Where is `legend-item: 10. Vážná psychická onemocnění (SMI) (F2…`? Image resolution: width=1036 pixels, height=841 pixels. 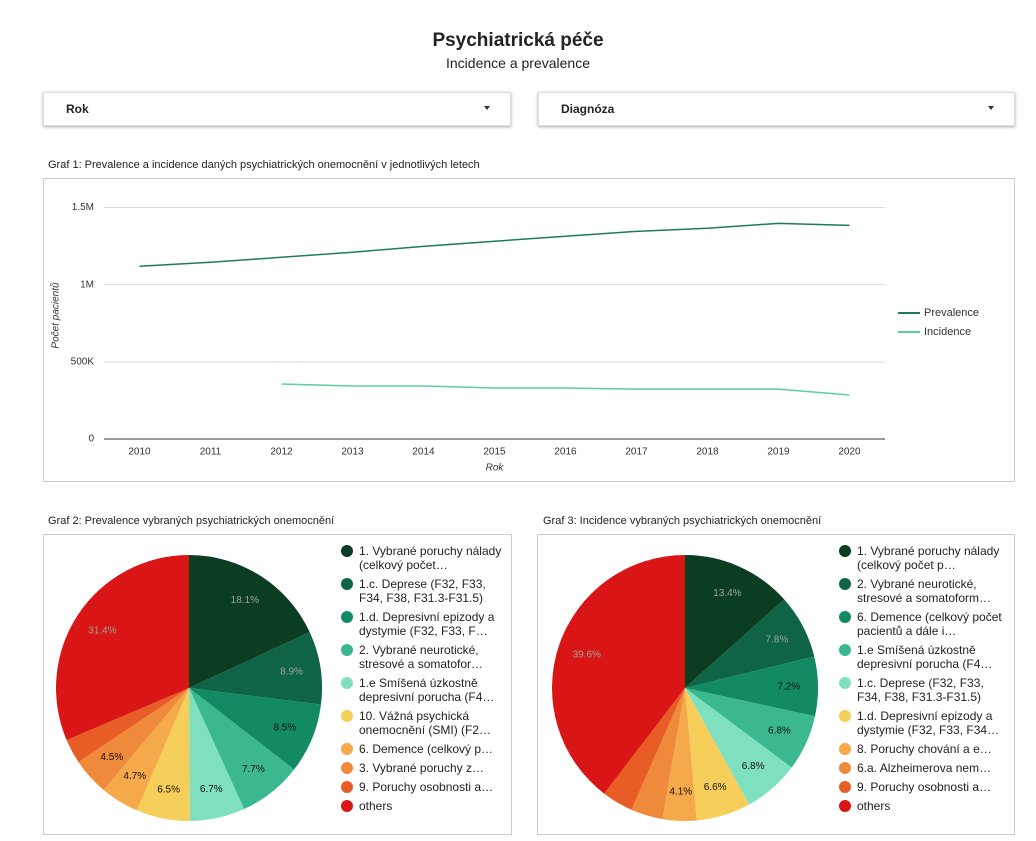 legend-item: 10. Vážná psychická onemocnění (SMI) (F2… is located at coordinates (423, 723).